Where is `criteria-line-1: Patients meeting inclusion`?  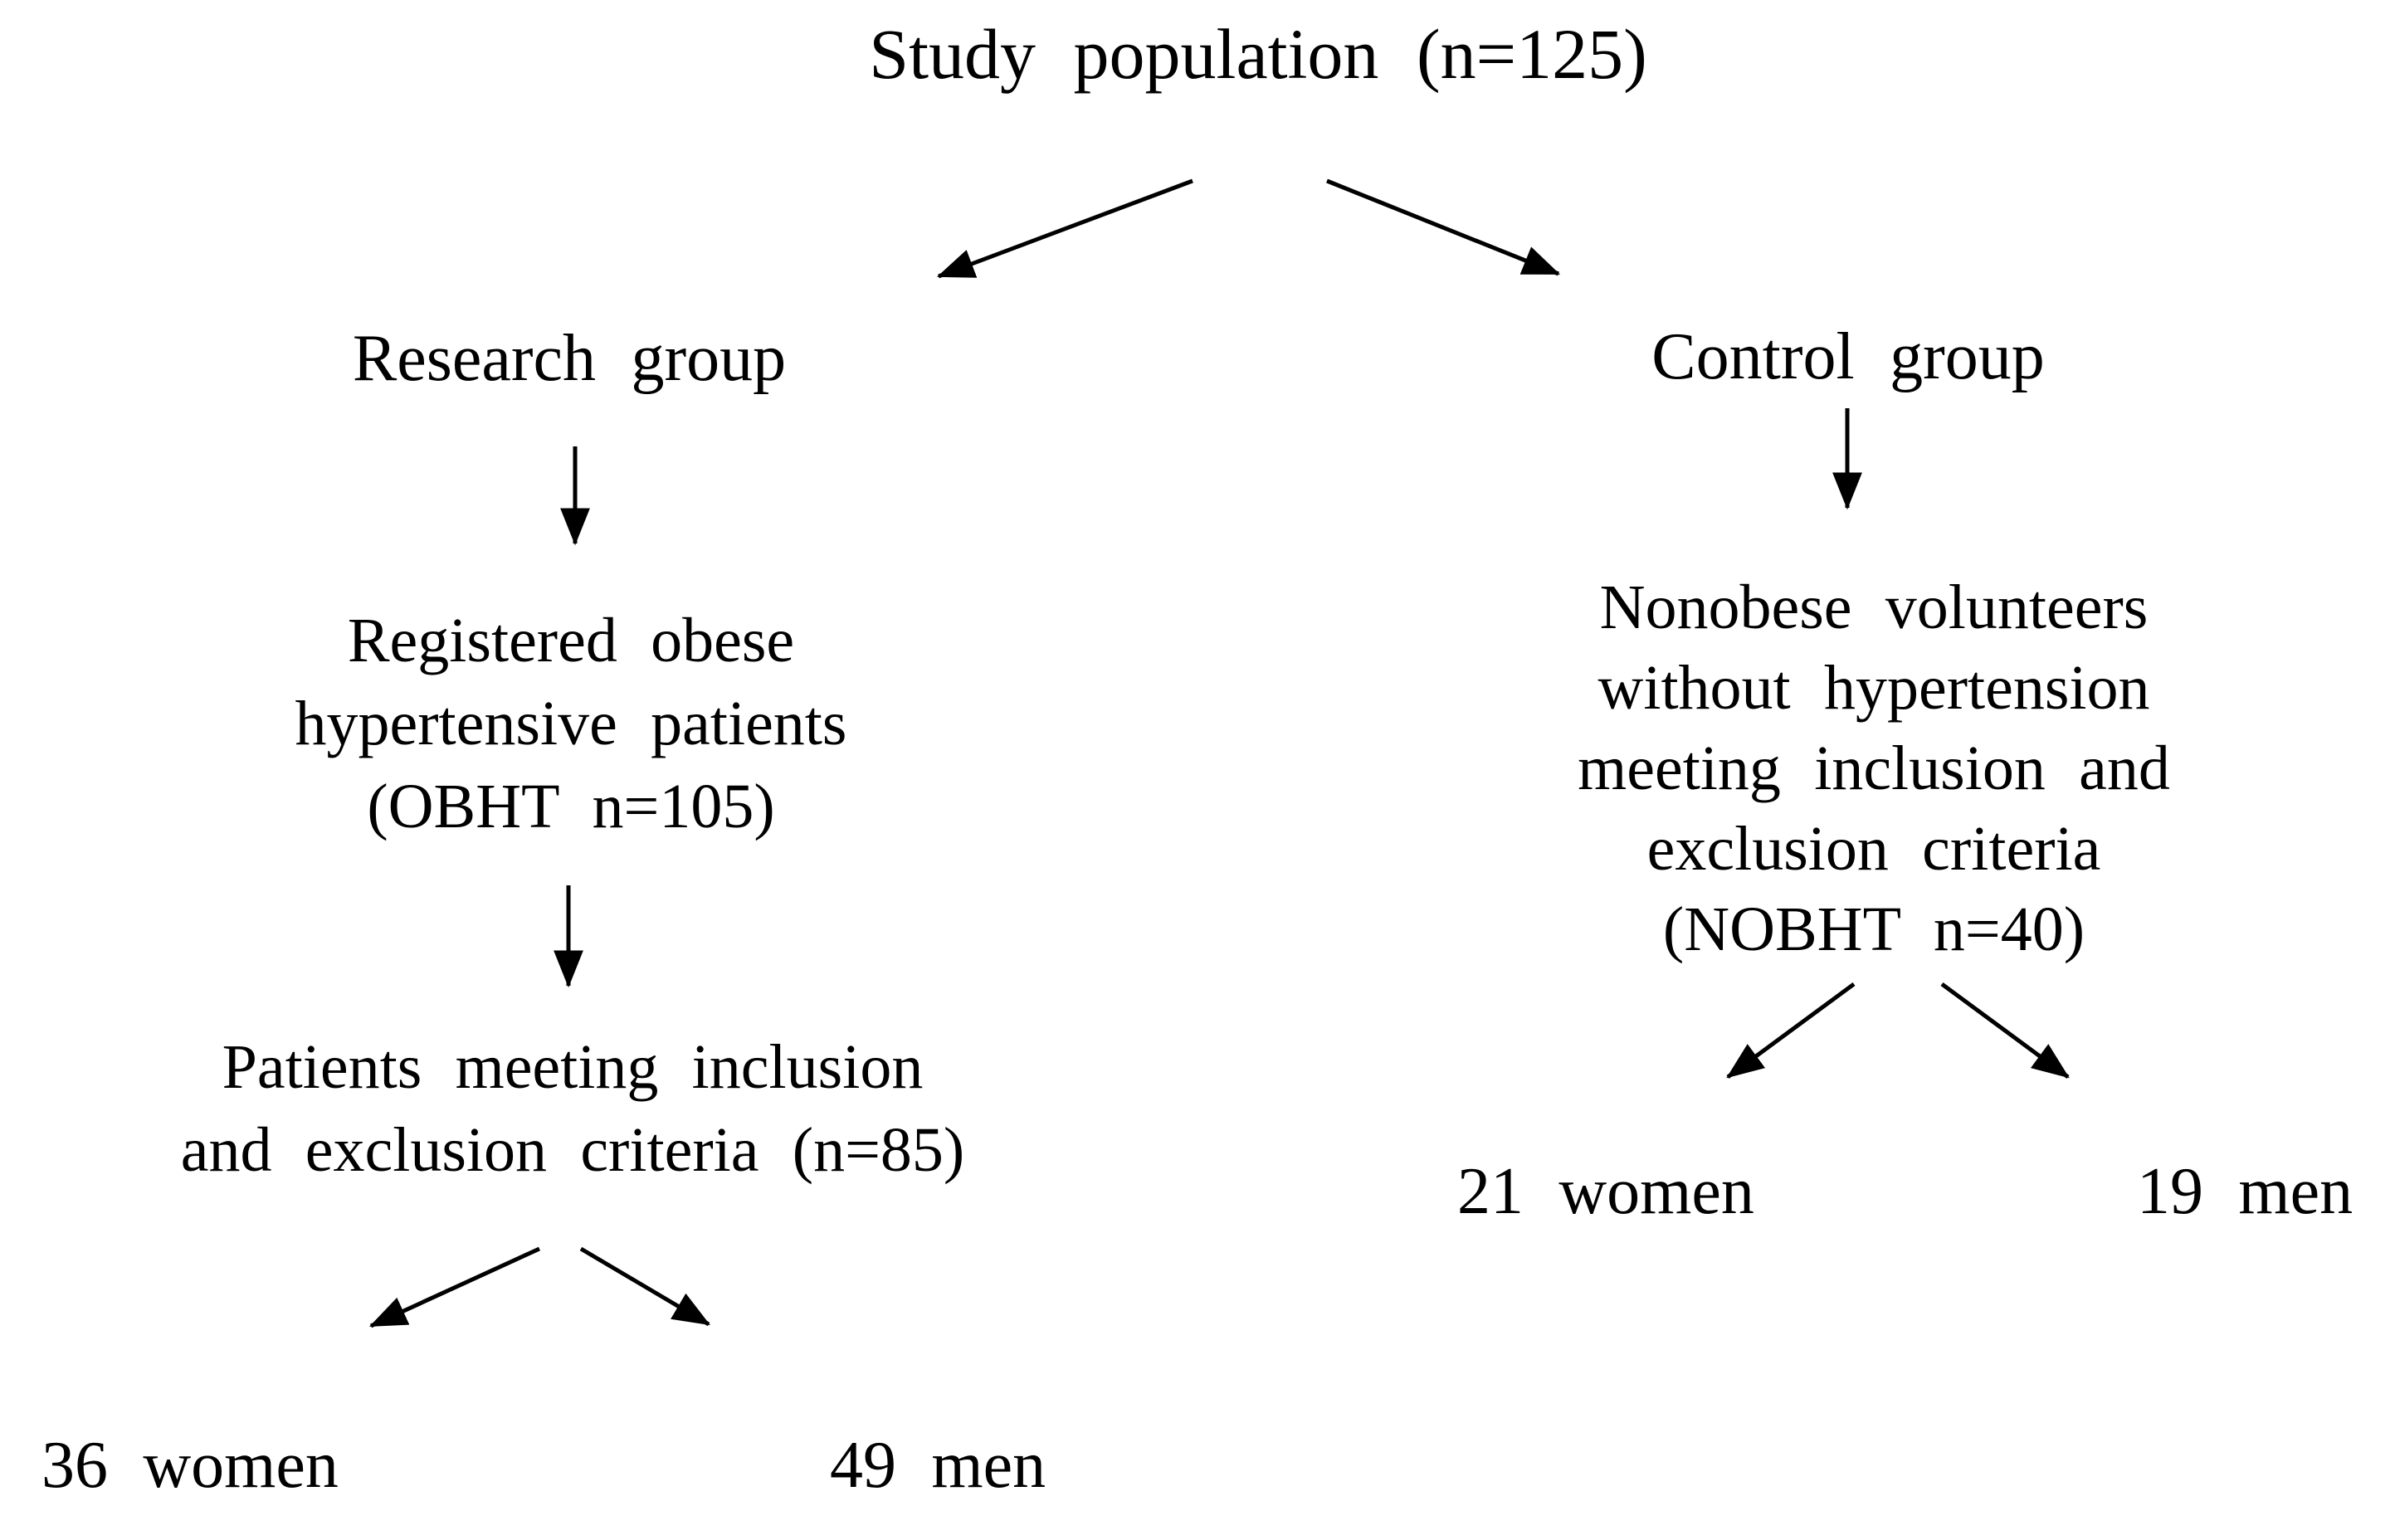 criteria-line-1: Patients meeting inclusion is located at coordinates (573, 1067).